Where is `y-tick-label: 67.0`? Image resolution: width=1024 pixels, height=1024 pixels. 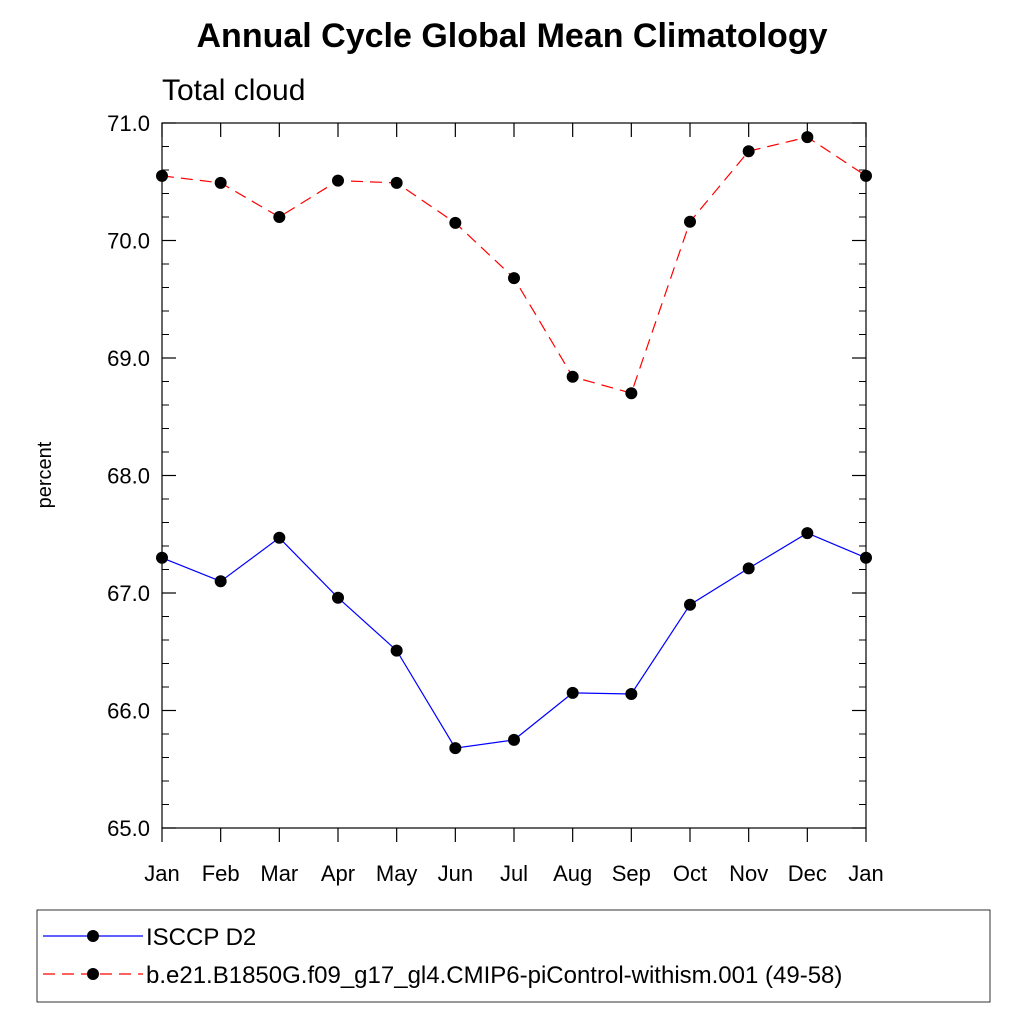
y-tick-label: 67.0 is located at coordinates (128, 593).